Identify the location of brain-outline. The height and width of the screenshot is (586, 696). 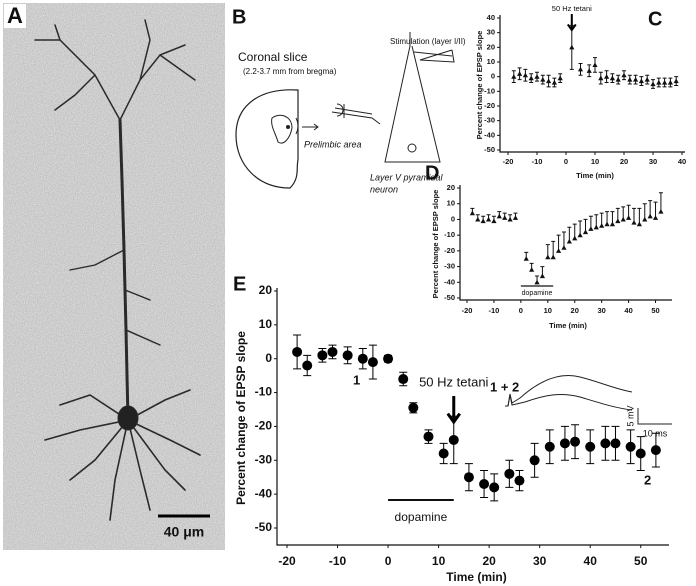
(267, 139).